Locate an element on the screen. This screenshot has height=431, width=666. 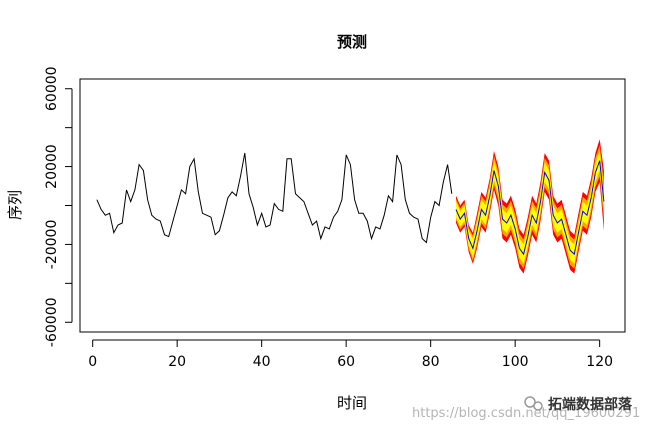
brand-logo-icon is located at coordinates (533, 403).